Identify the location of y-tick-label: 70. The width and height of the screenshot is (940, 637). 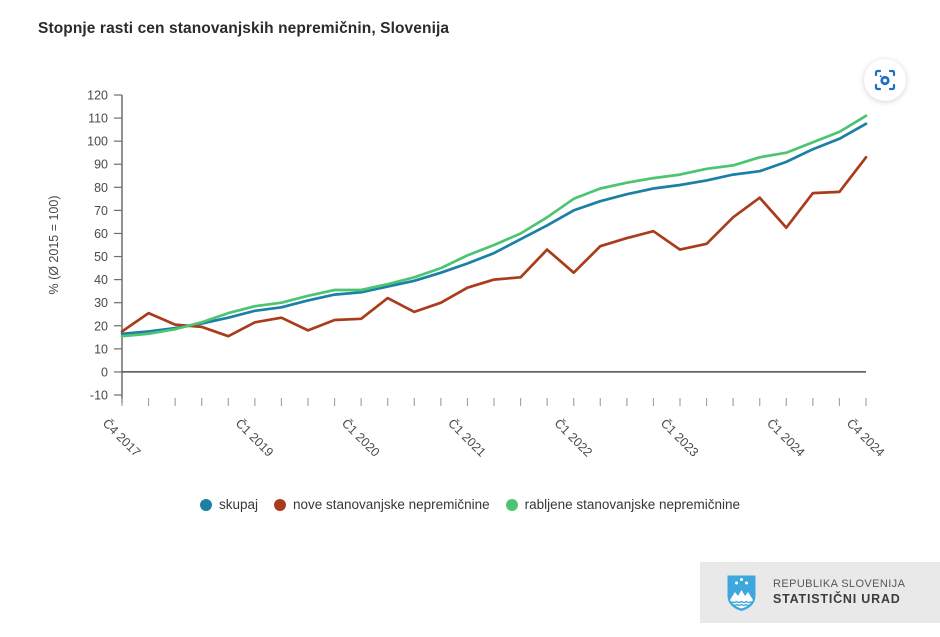
(101, 211).